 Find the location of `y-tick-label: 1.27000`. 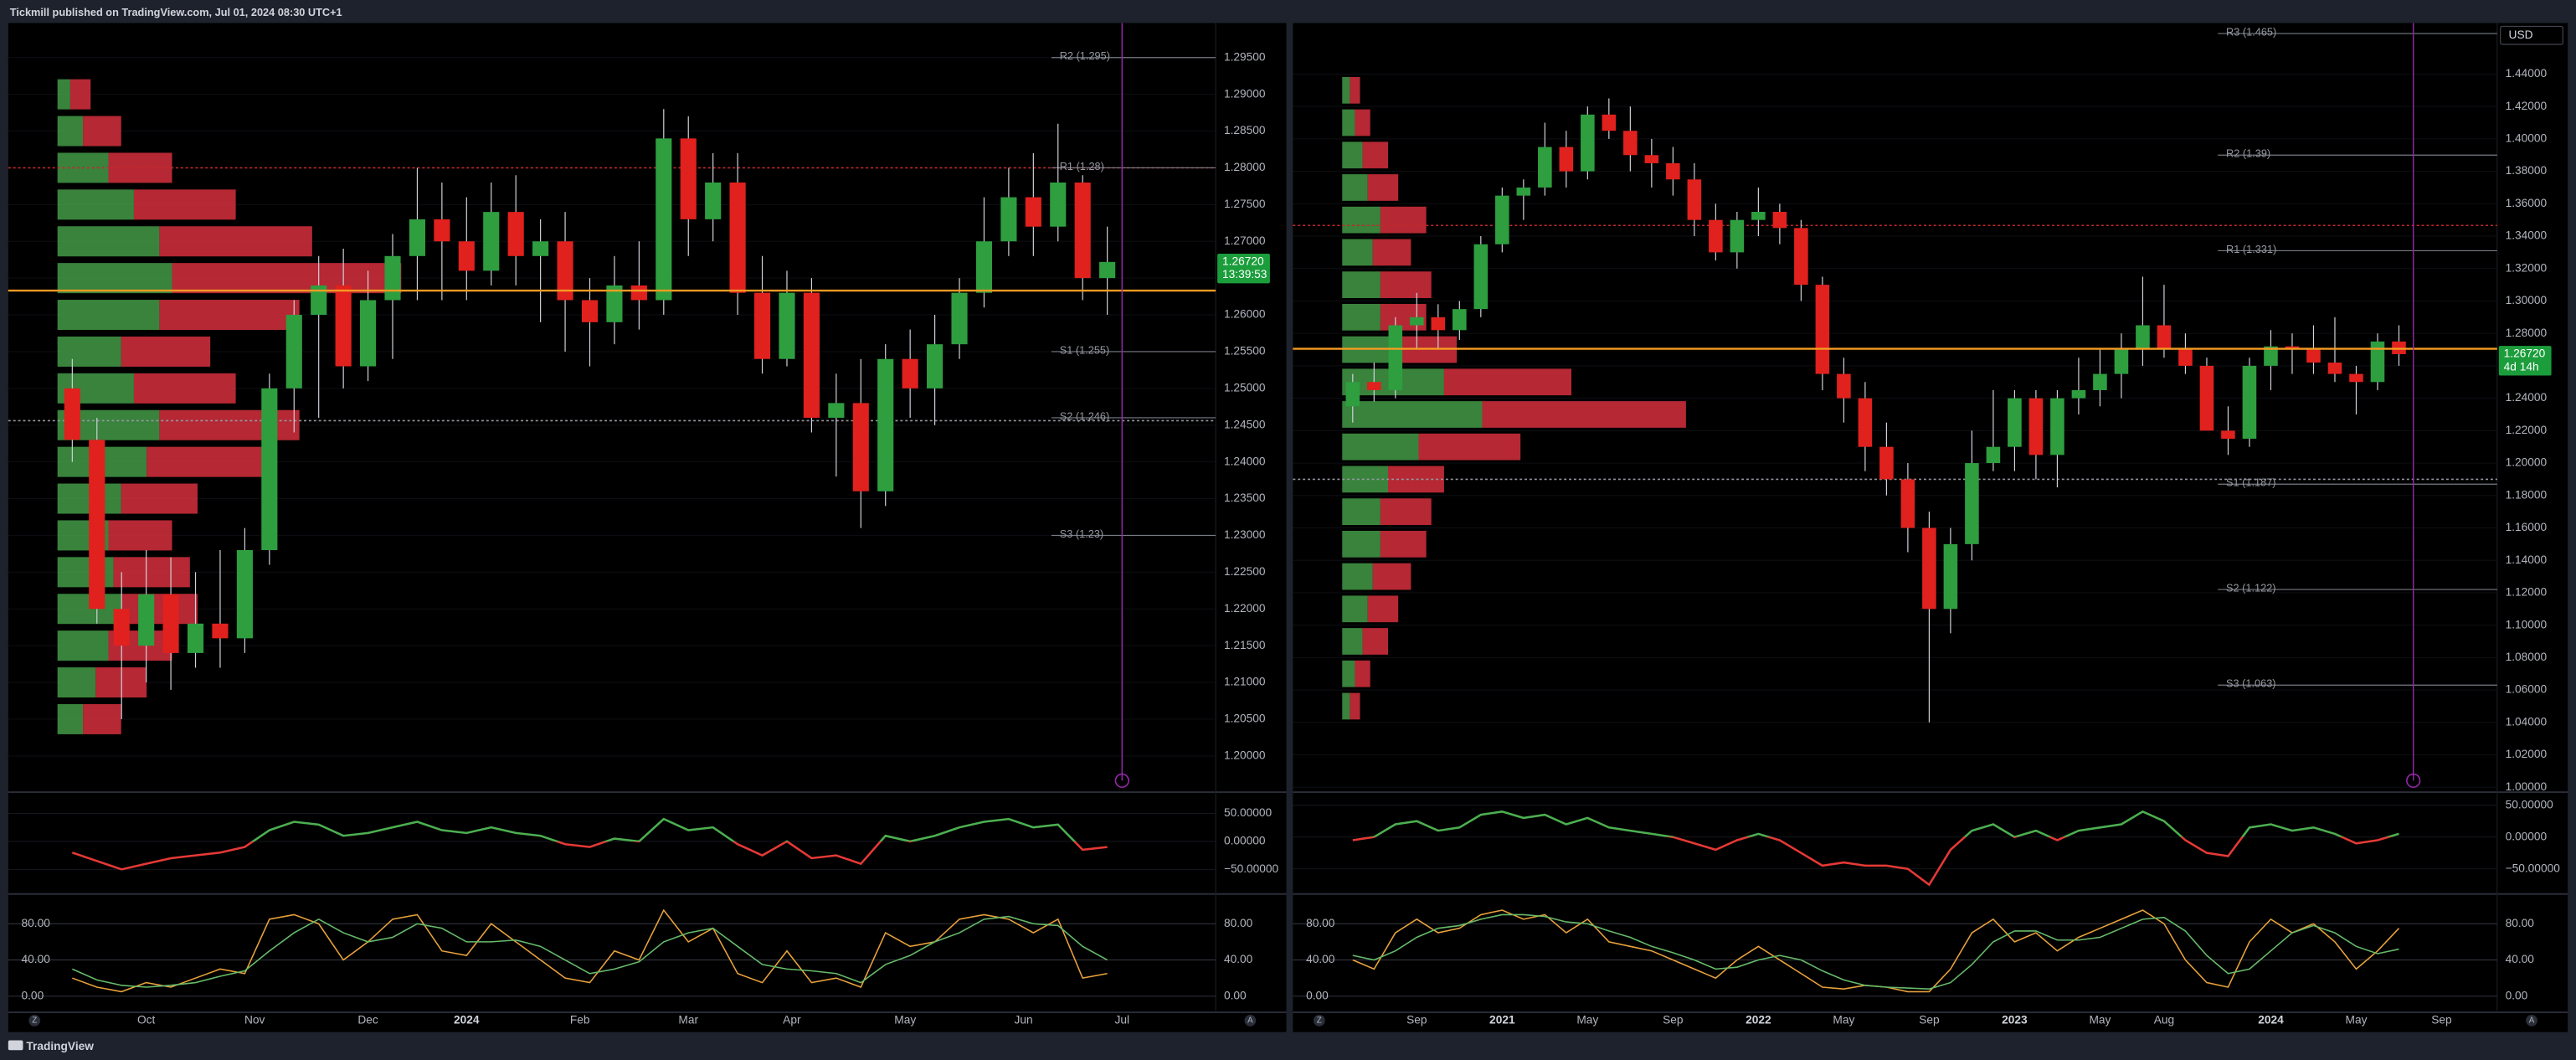

y-tick-label: 1.27000 is located at coordinates (1245, 240).